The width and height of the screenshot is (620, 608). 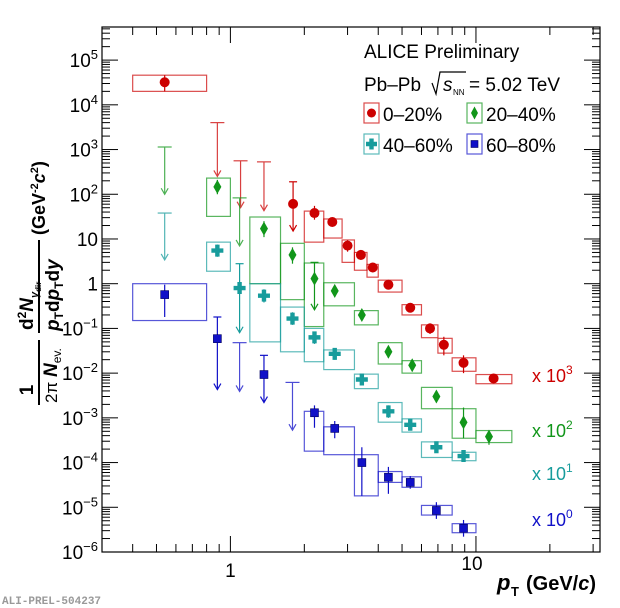 I want to click on y-tick-label: 10⁻⁵, so click(x=80, y=506).